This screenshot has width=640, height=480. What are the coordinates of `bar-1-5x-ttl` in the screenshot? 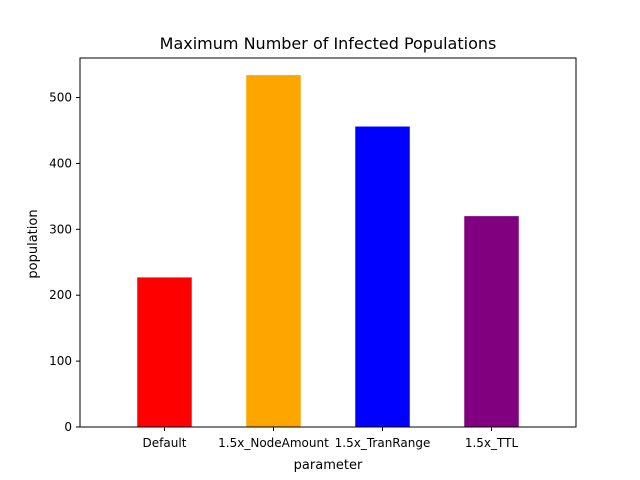 It's located at (491, 321).